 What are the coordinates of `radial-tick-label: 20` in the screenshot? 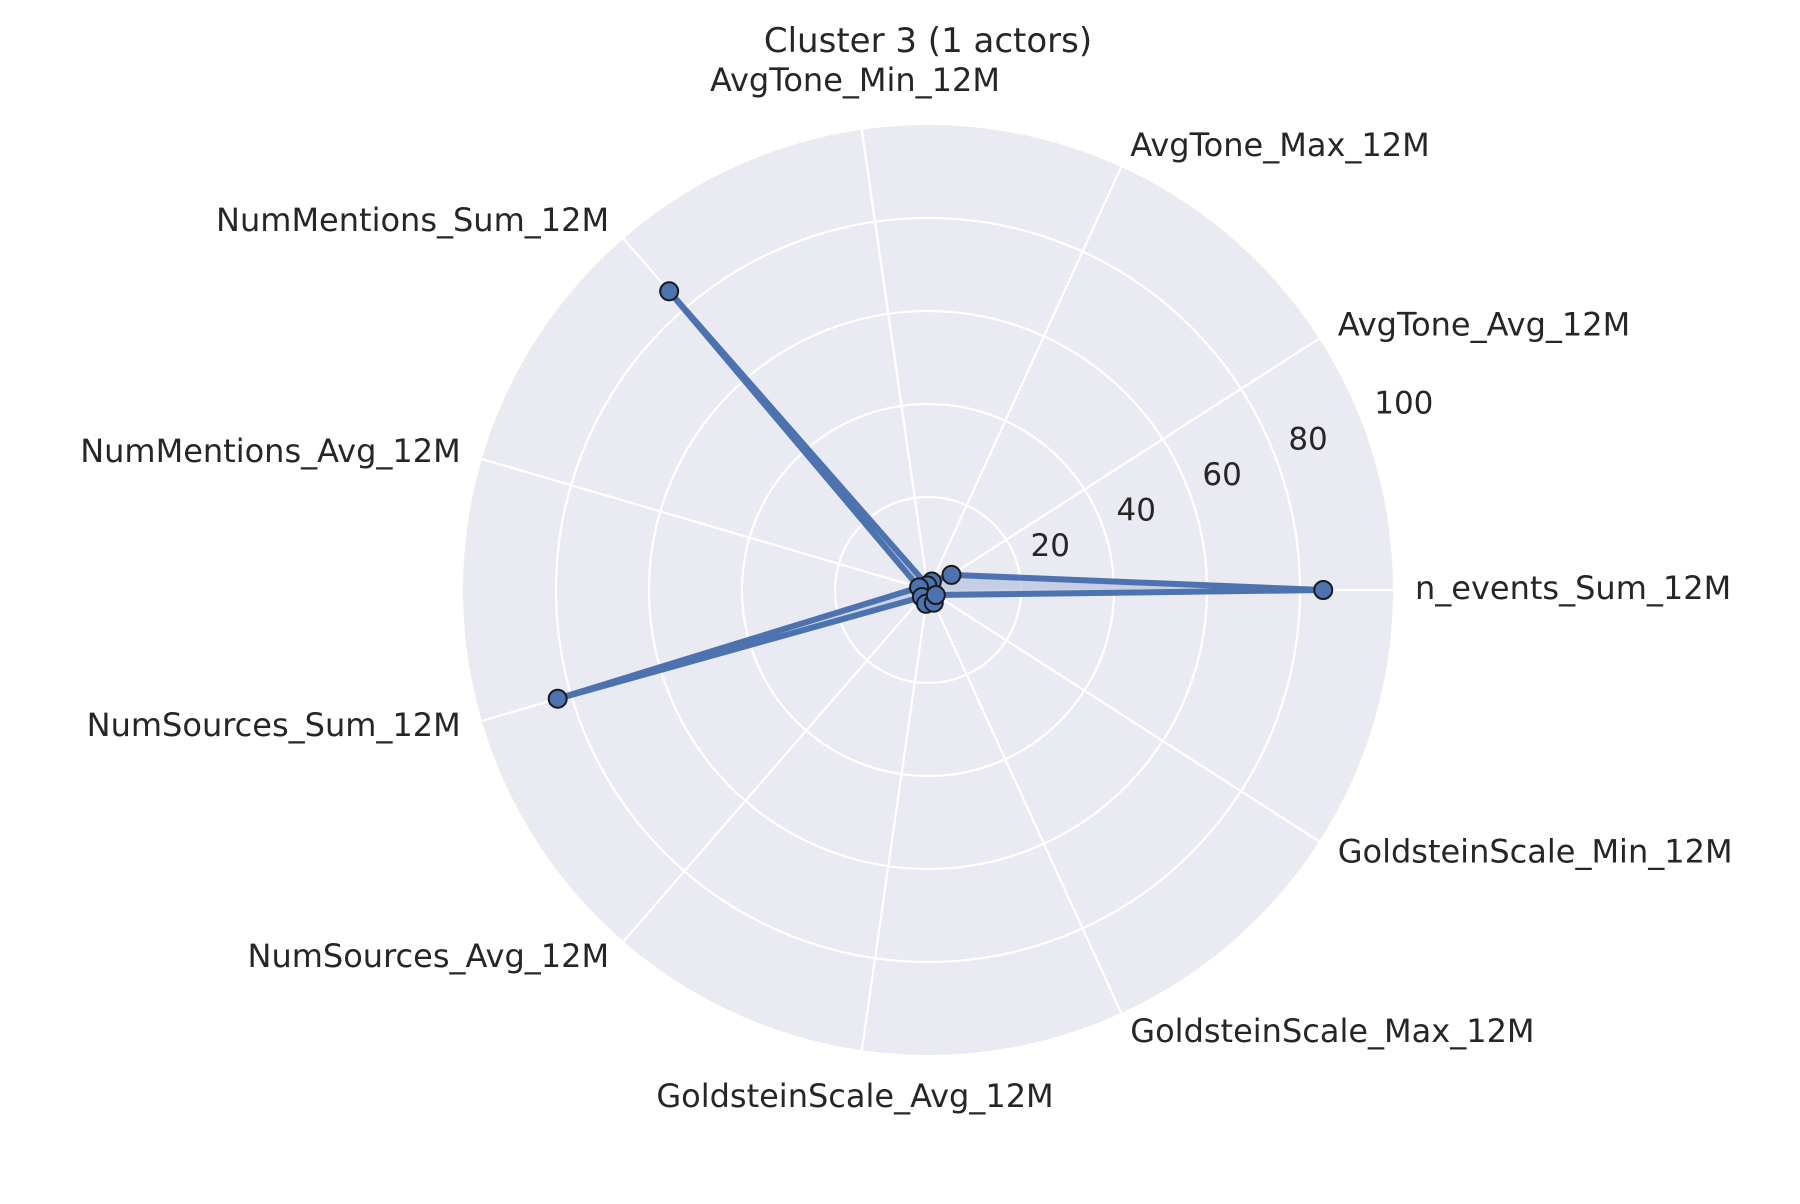 It's located at (1050, 546).